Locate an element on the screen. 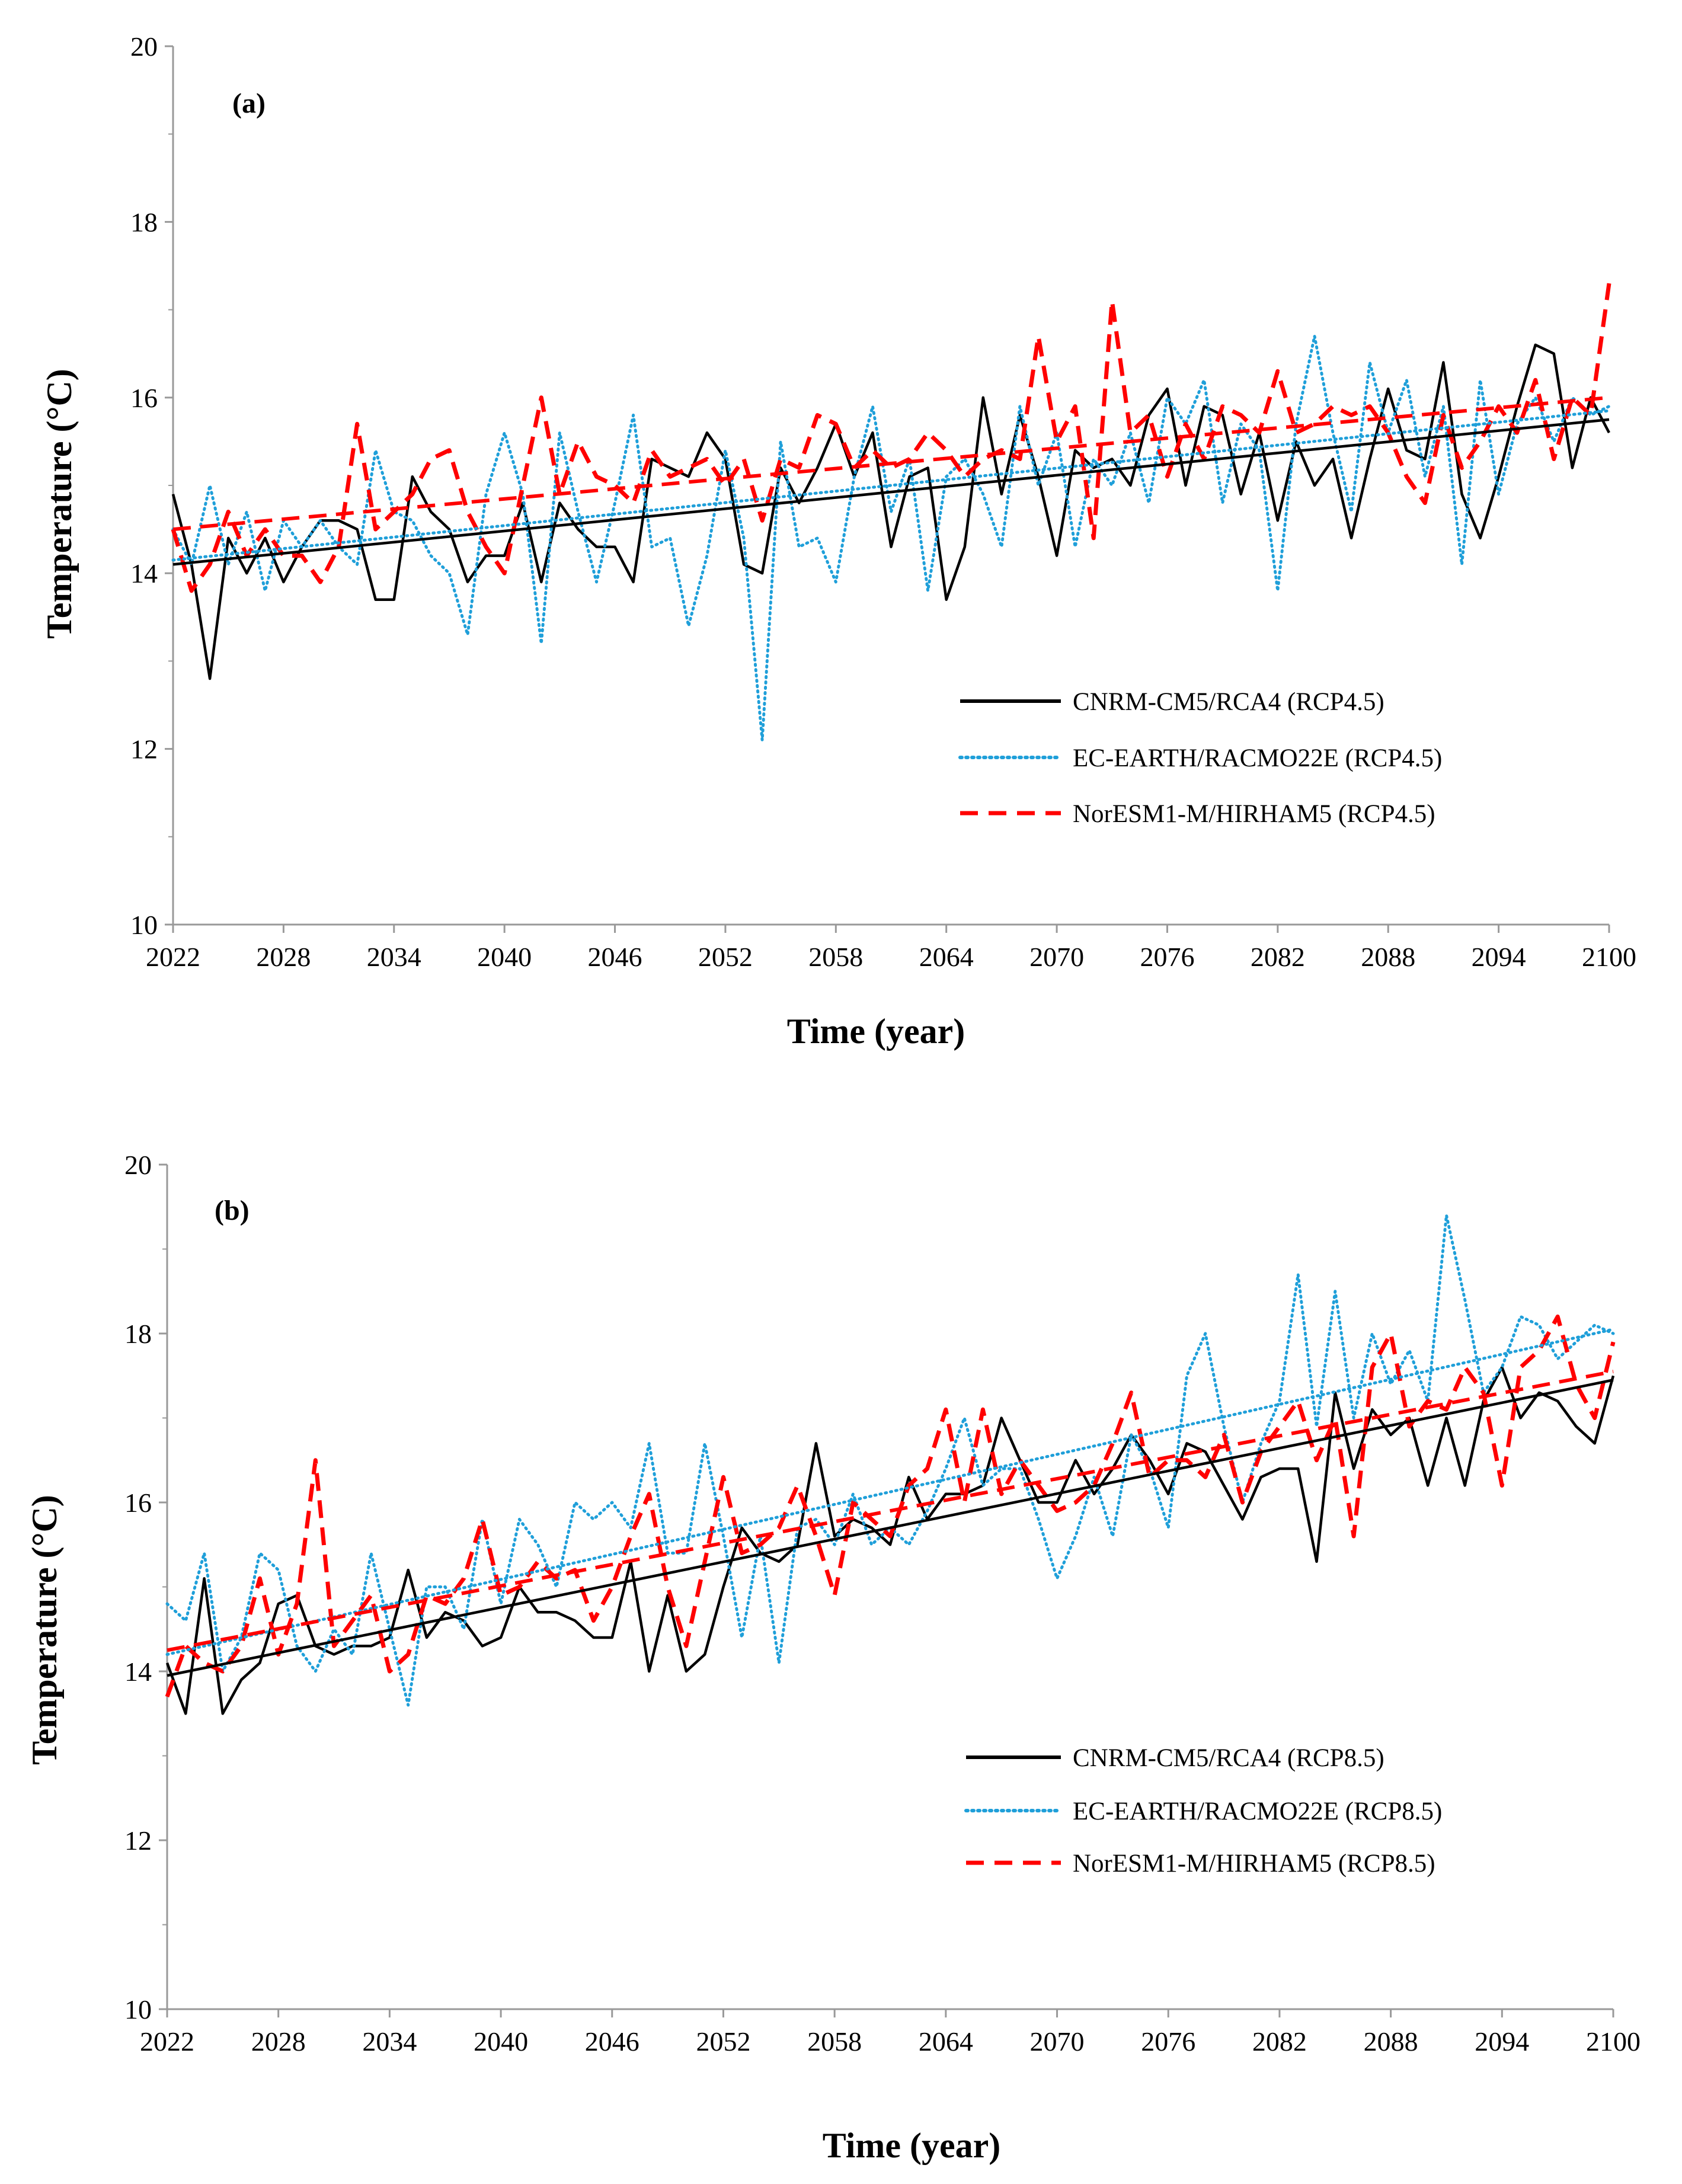  legend-label-cnrm-b: CNRM-CM5/RCA4 (RCP8.5) is located at coordinates (1228, 1758).